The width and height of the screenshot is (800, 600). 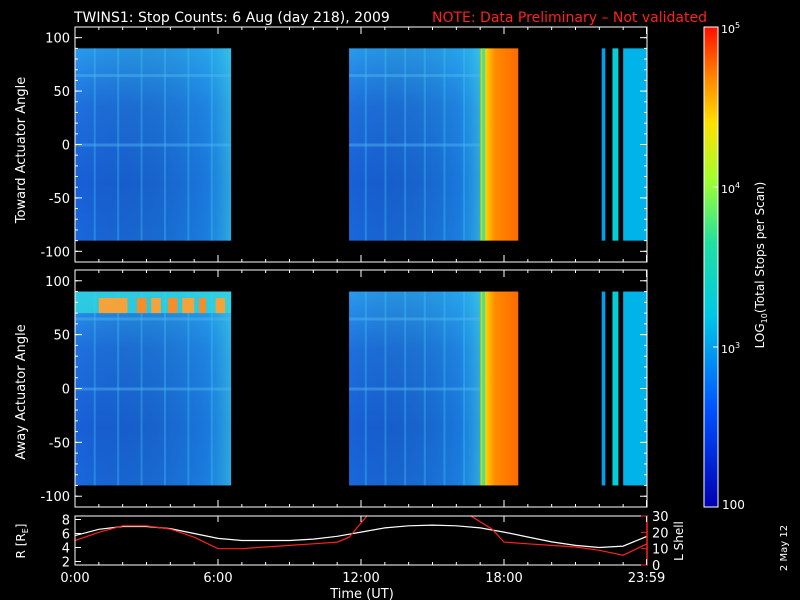 What do you see at coordinates (21, 545) in the screenshot?
I see `ephem-left-axis-label-main: R [R` at bounding box center [21, 545].